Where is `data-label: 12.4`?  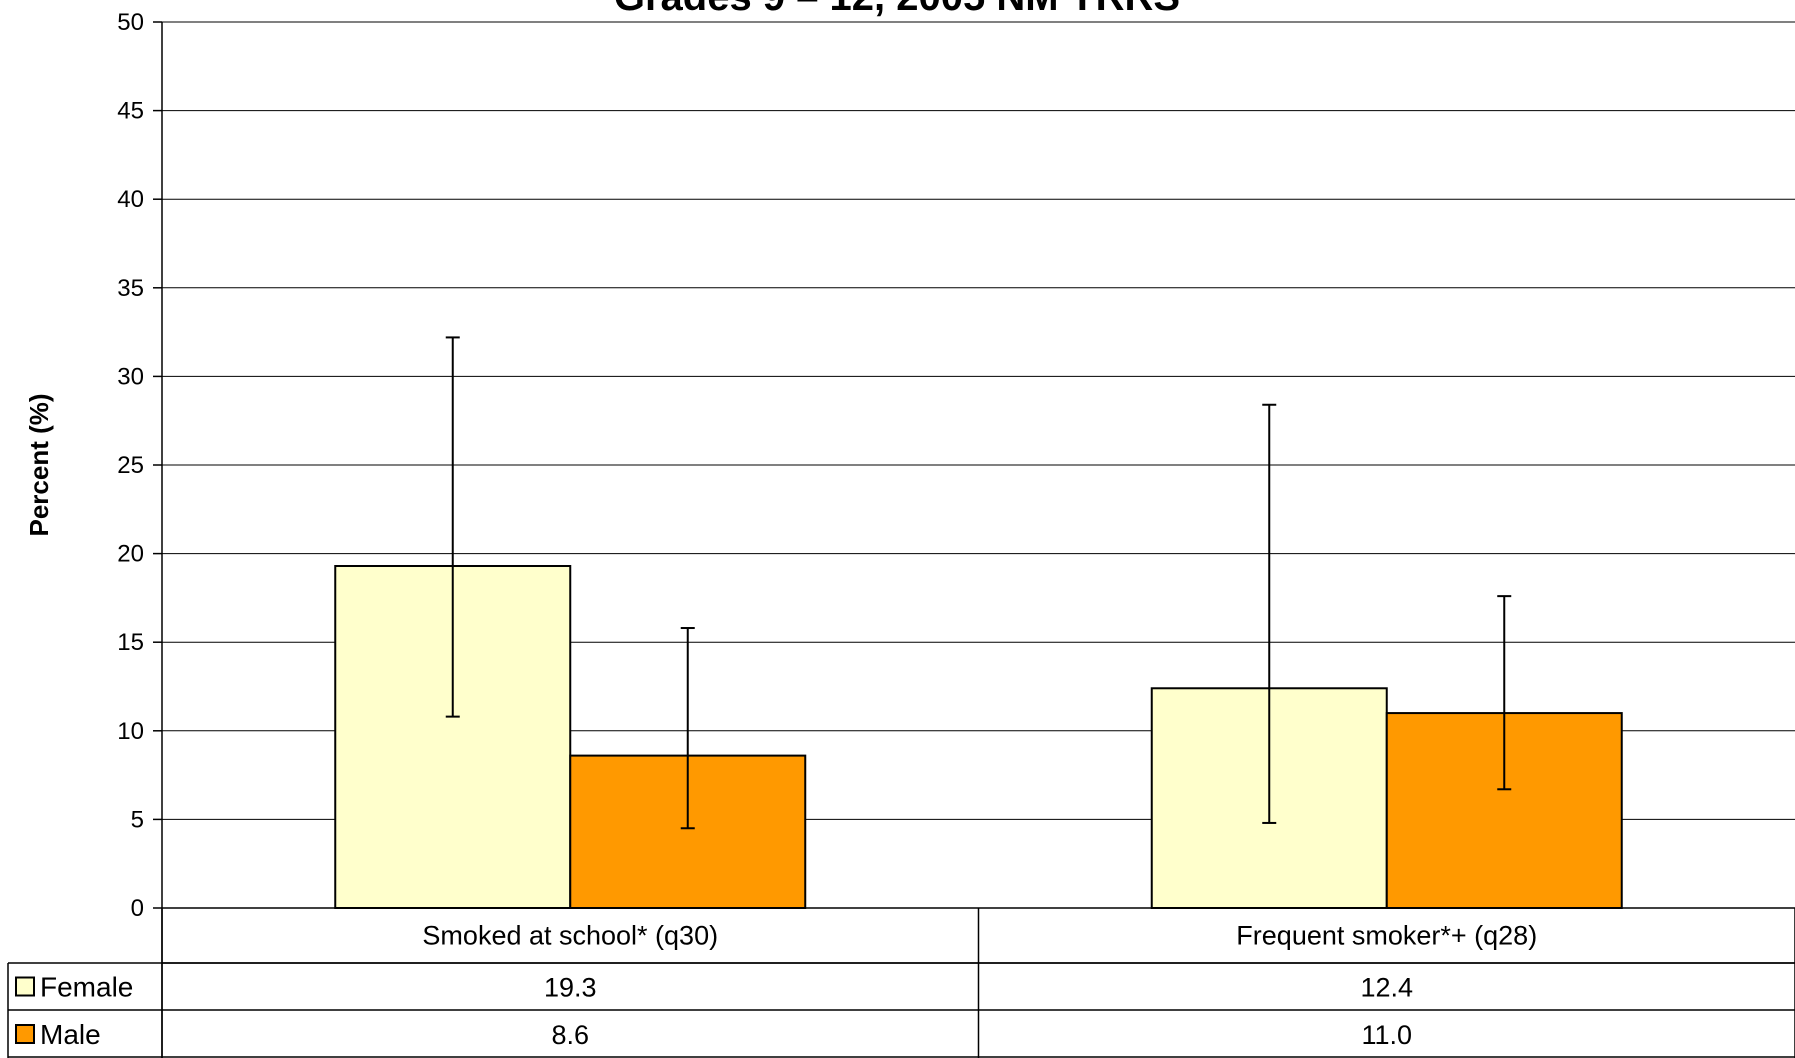 data-label: 12.4 is located at coordinates (1386, 988).